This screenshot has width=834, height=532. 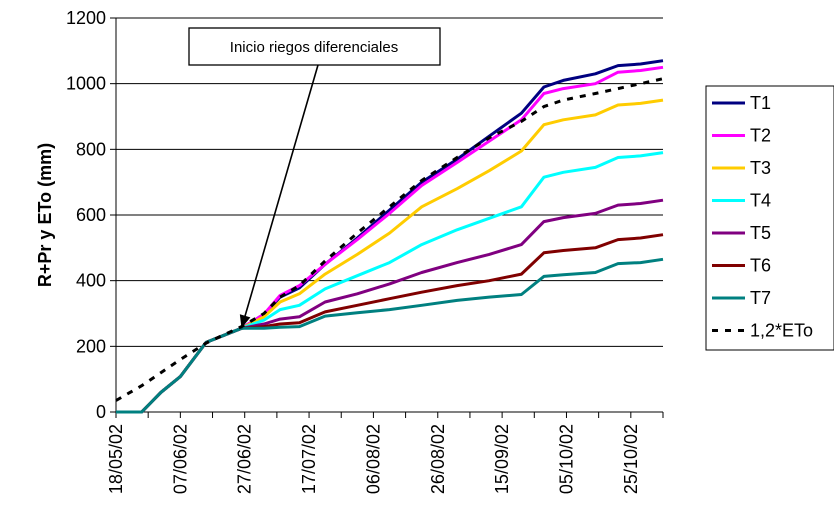 What do you see at coordinates (279, 196) in the screenshot?
I see `annotation-arrow-line` at bounding box center [279, 196].